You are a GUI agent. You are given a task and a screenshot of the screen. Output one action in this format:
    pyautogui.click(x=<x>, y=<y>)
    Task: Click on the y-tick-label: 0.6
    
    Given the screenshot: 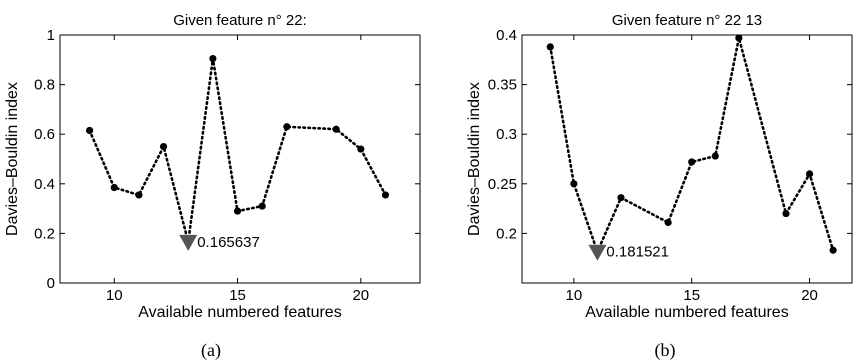 What is the action you would take?
    pyautogui.click(x=44, y=134)
    